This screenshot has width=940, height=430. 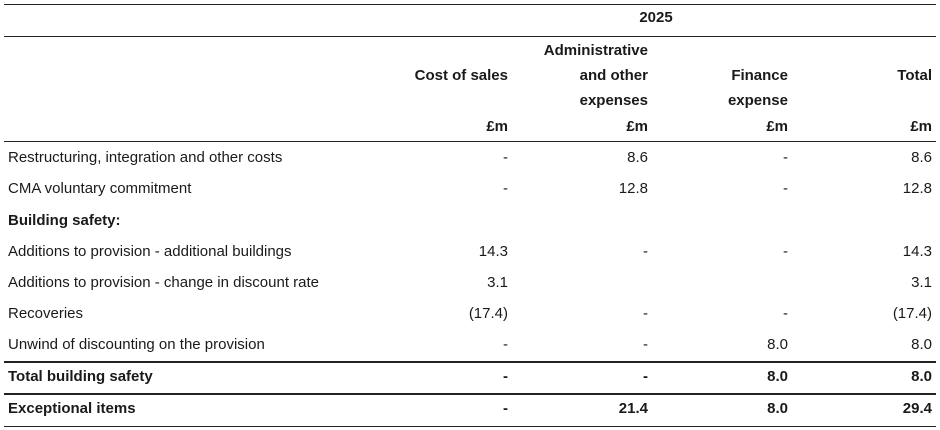 I want to click on unit-finance-expense: £m, so click(x=777, y=126).